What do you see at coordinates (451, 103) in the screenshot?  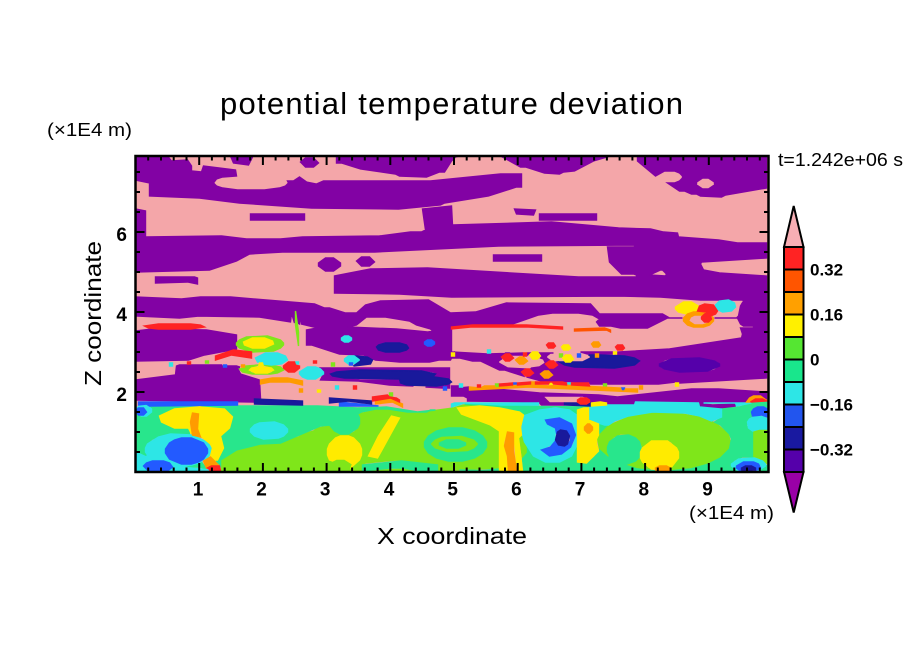 I see `svg-text:potential temperature deviatio: potential temperature deviation` at bounding box center [451, 103].